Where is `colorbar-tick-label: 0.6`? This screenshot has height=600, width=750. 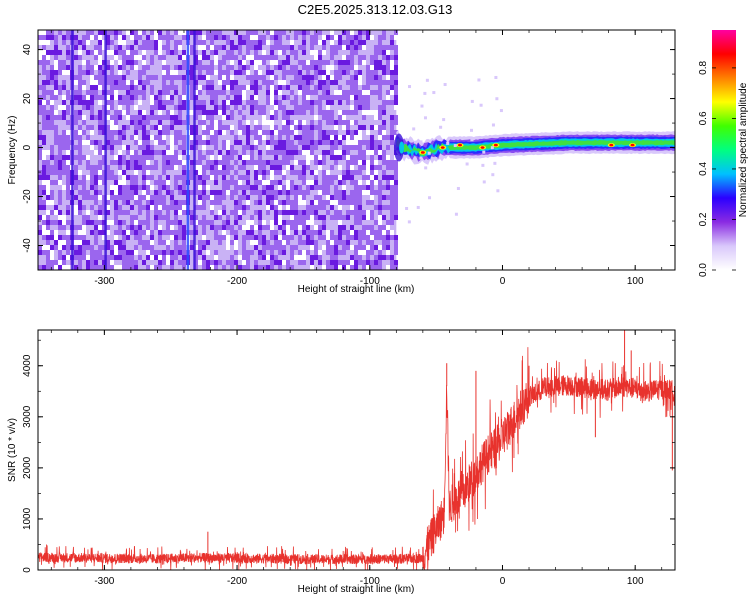
colorbar-tick-label: 0.6 is located at coordinates (703, 118).